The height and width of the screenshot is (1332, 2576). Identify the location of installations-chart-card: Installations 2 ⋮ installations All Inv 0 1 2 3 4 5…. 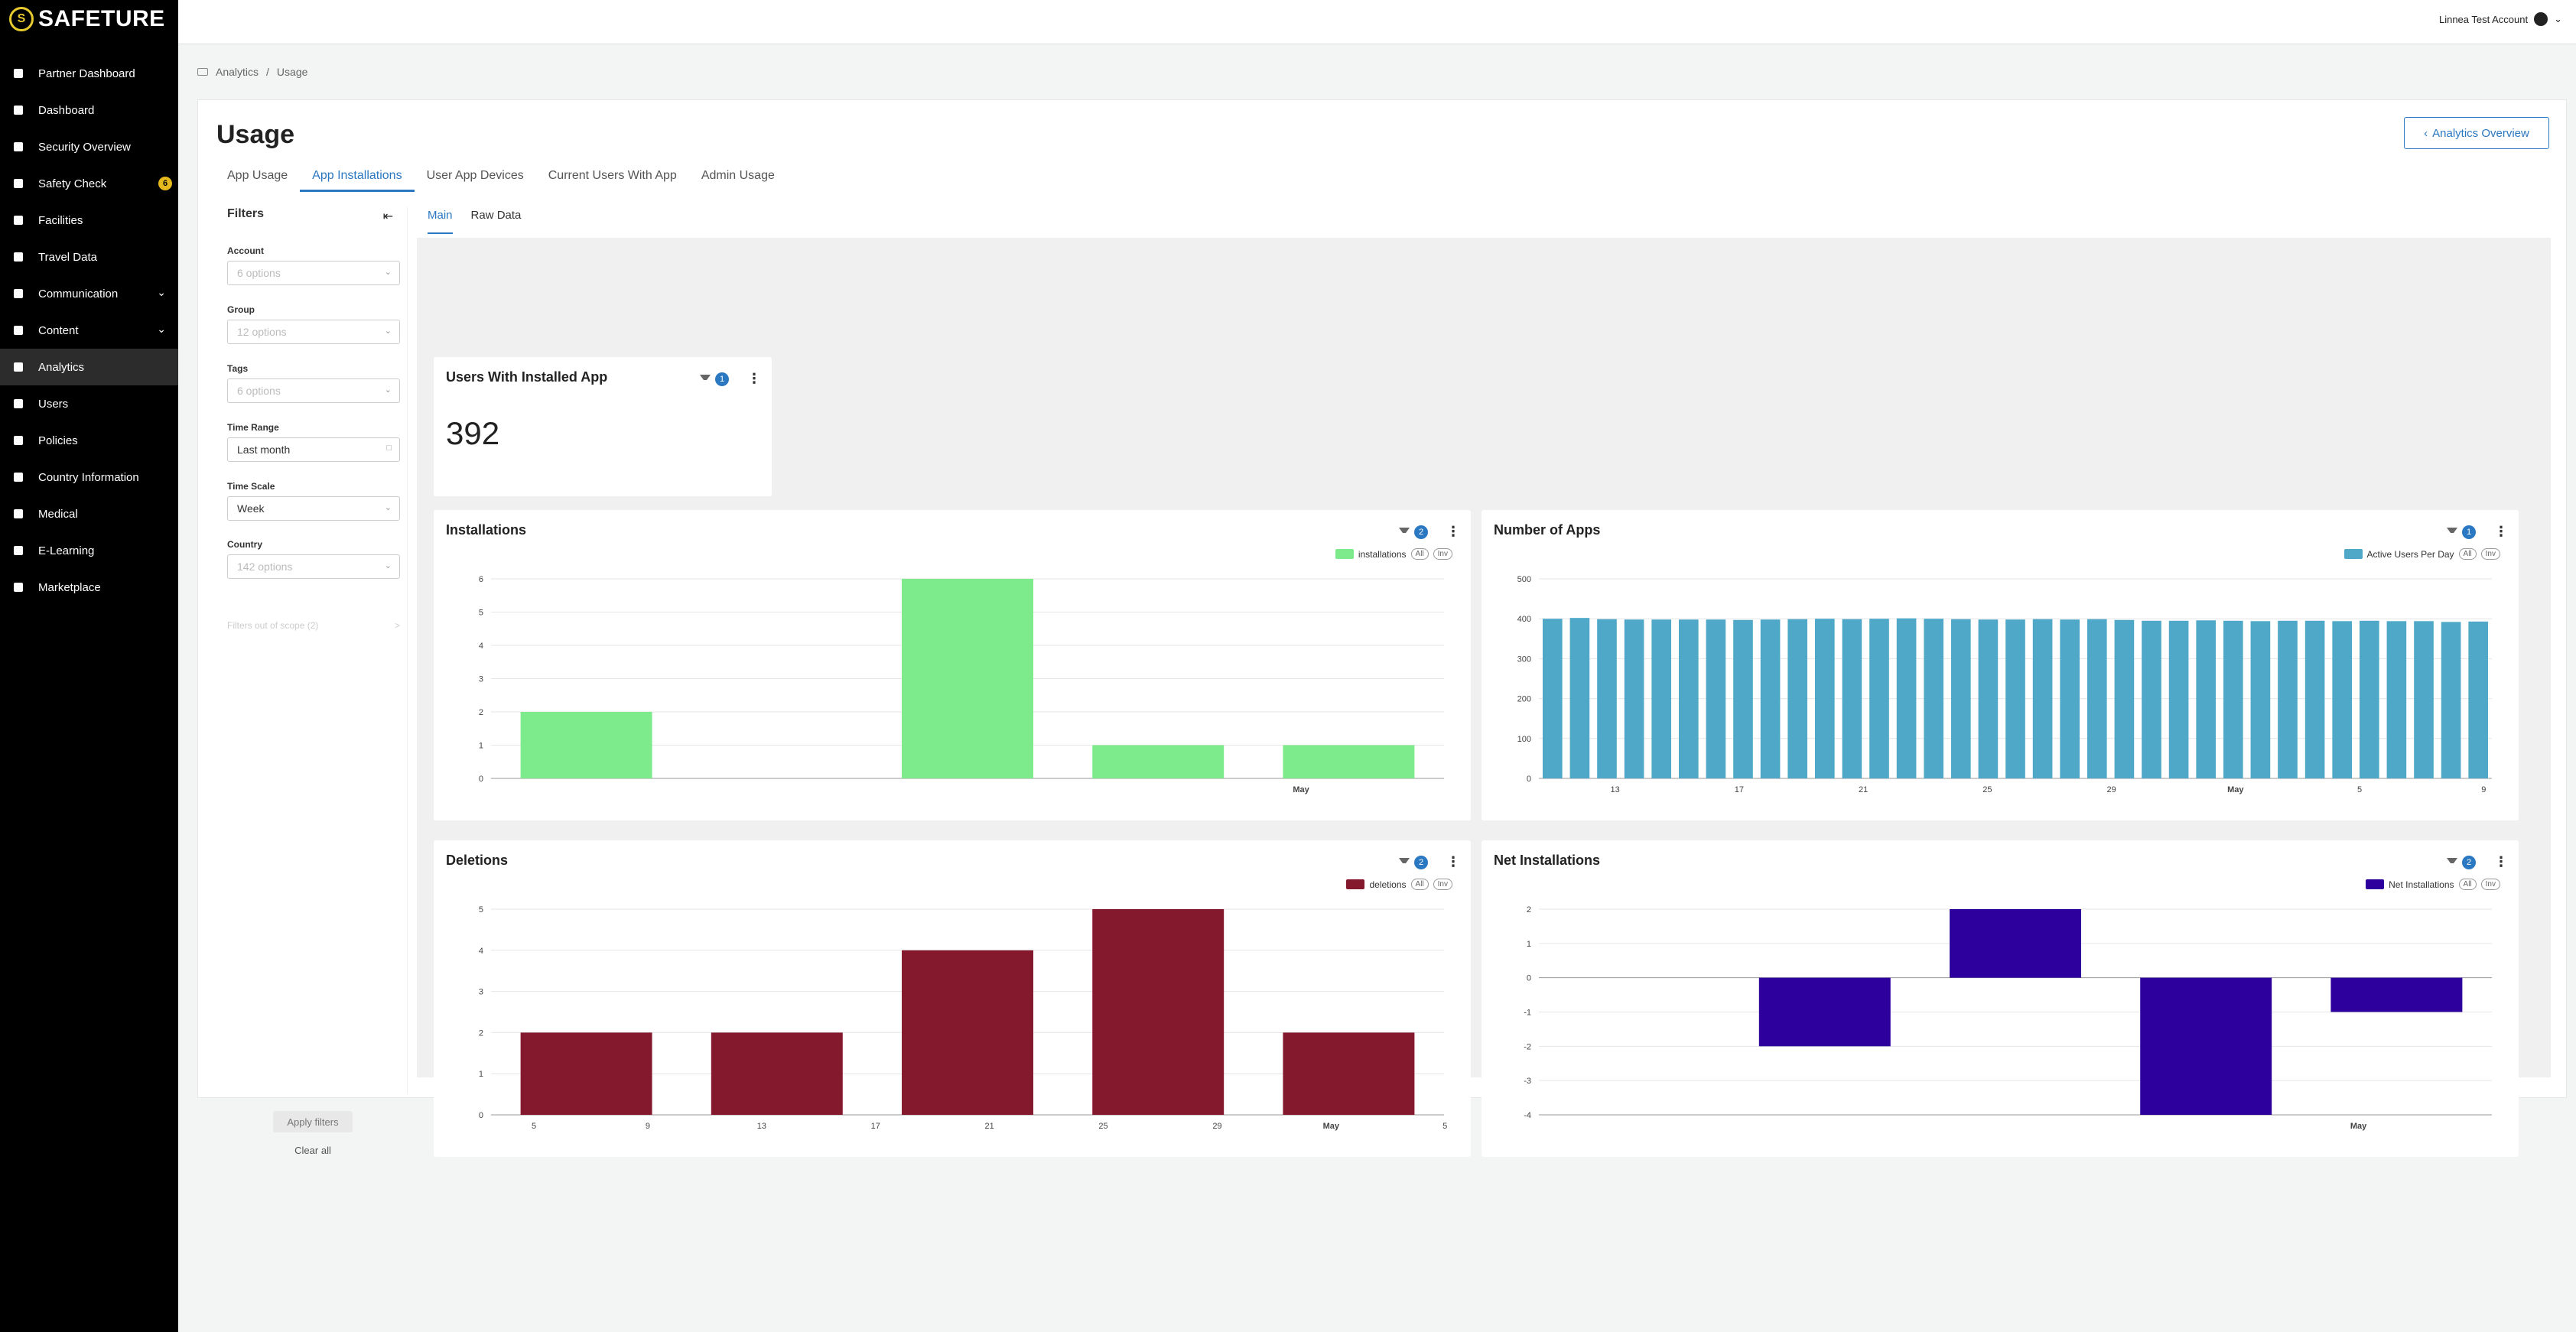
(952, 665).